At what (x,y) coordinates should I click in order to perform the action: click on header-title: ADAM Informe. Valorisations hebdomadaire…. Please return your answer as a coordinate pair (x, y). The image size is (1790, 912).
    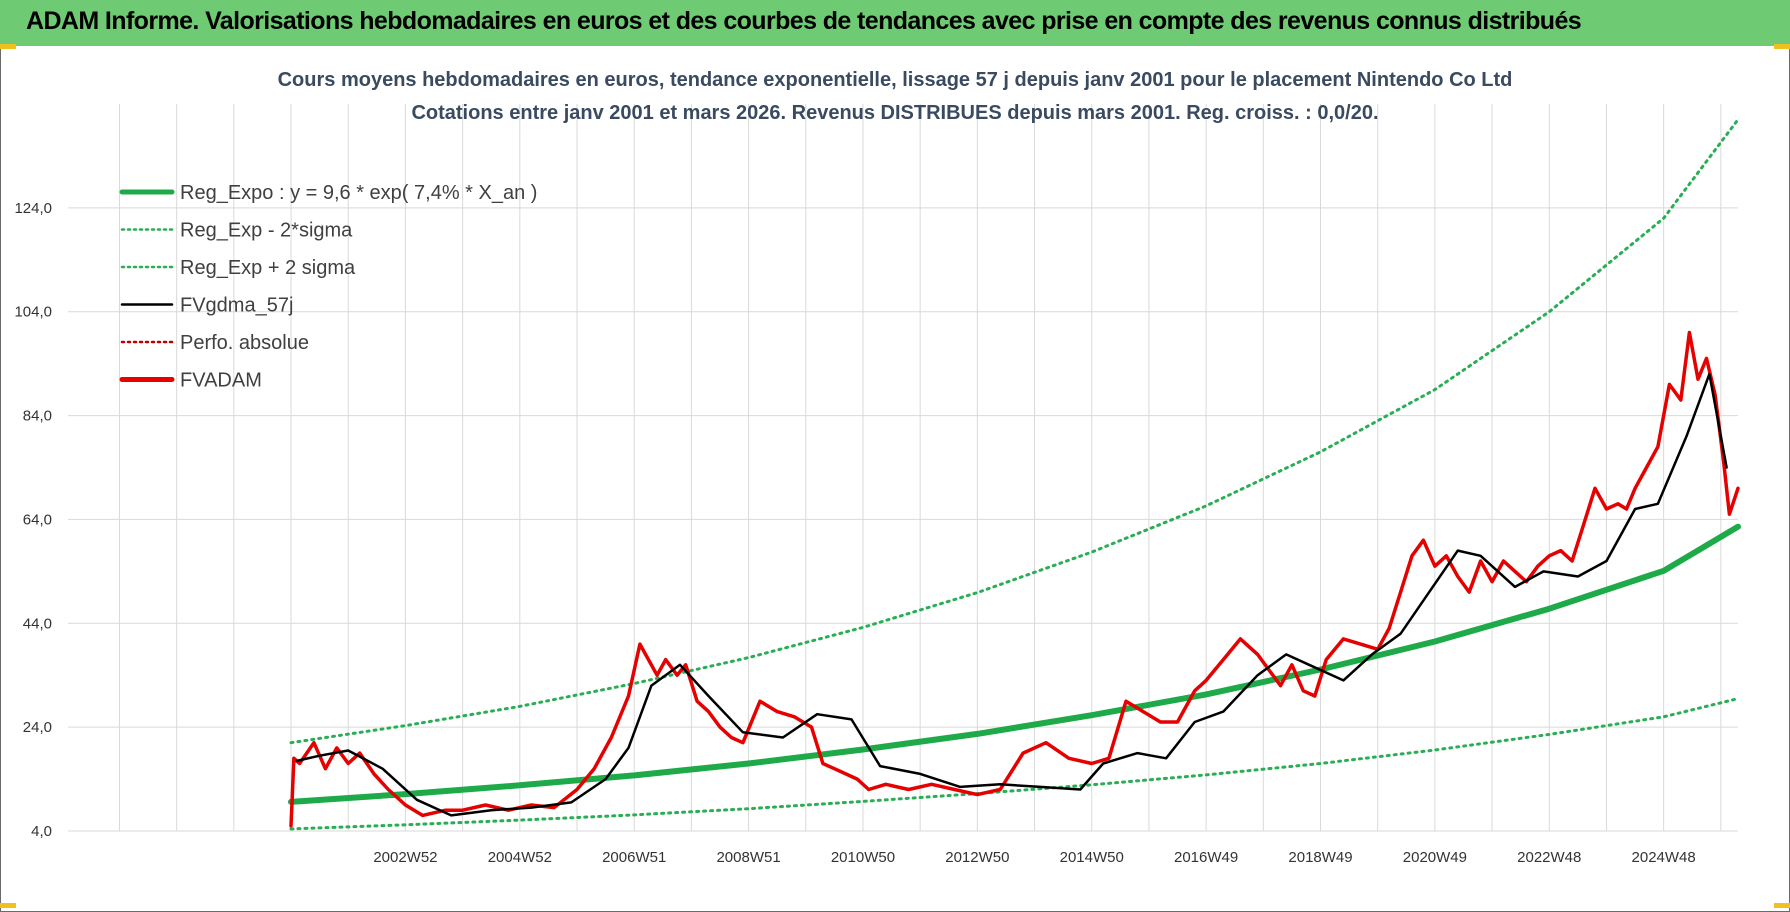
    Looking at the image, I should click on (804, 21).